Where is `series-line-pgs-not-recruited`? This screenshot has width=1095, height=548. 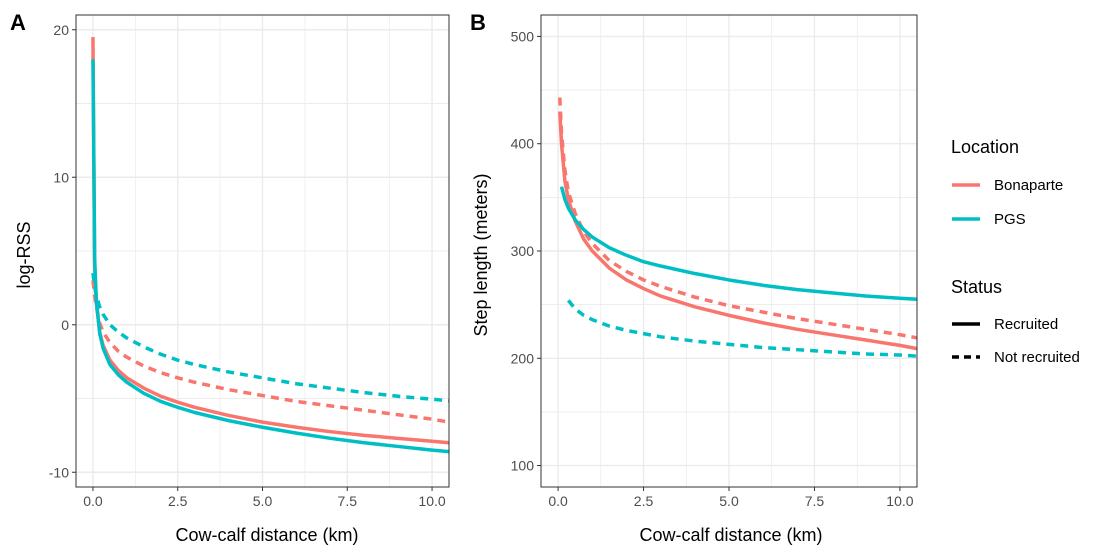
series-line-pgs-not-recruited is located at coordinates (742, 328).